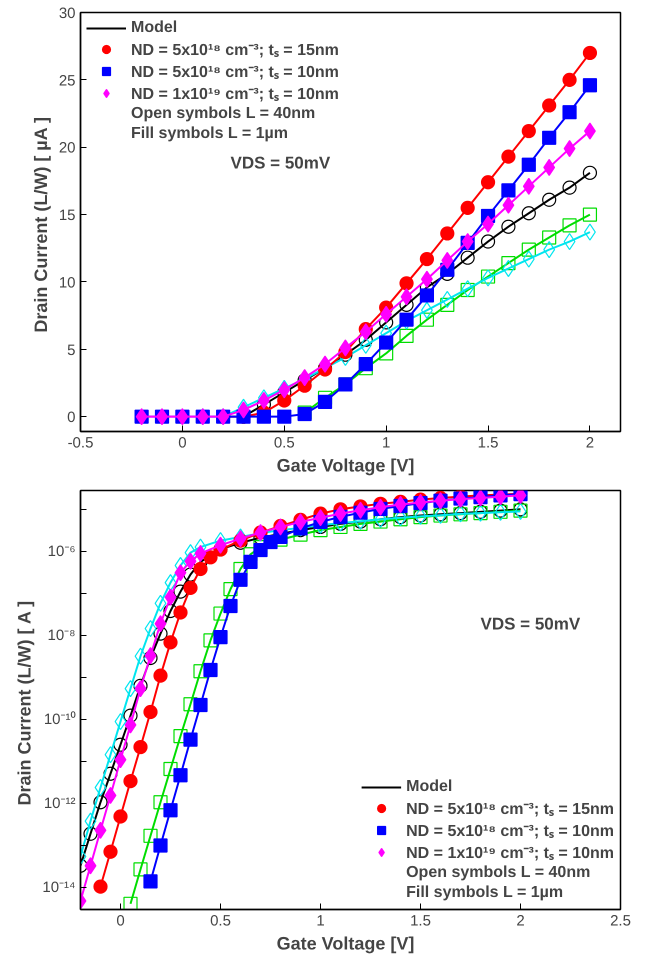 The height and width of the screenshot is (956, 646). Describe the element at coordinates (81, 443) in the screenshot. I see `x-tick-label: -0.5` at that location.